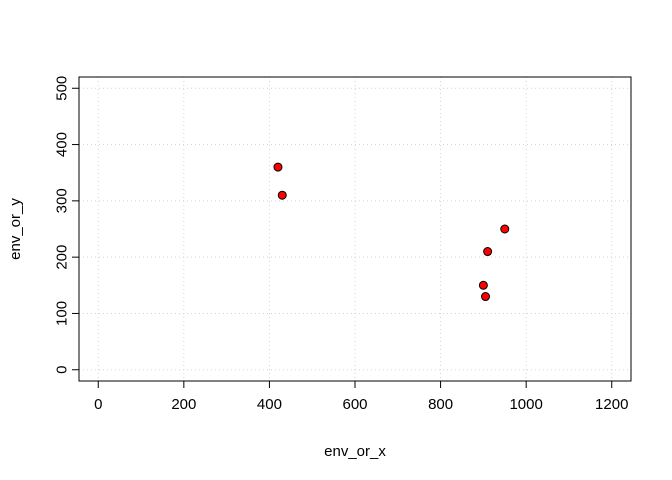 Image resolution: width=672 pixels, height=480 pixels. I want to click on x-tick-label: 200, so click(183, 404).